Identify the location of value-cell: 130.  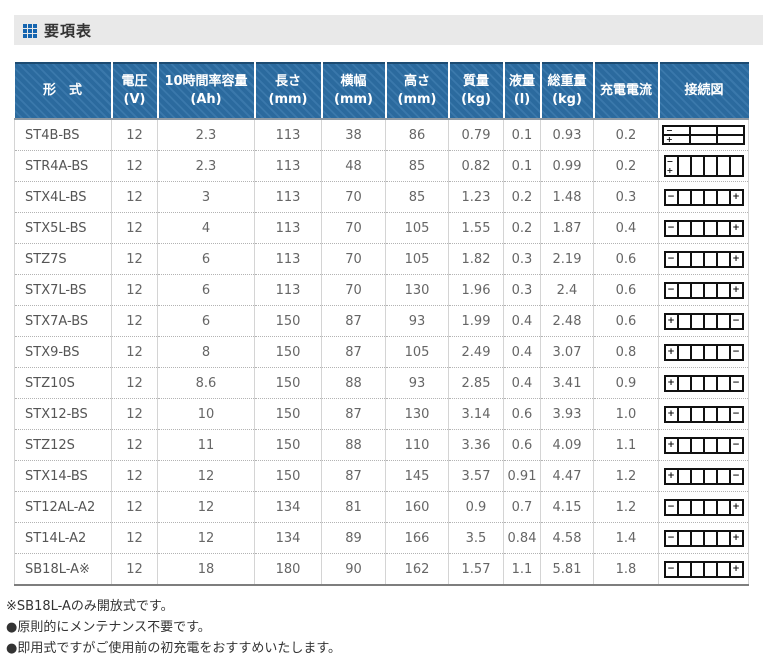
(417, 290).